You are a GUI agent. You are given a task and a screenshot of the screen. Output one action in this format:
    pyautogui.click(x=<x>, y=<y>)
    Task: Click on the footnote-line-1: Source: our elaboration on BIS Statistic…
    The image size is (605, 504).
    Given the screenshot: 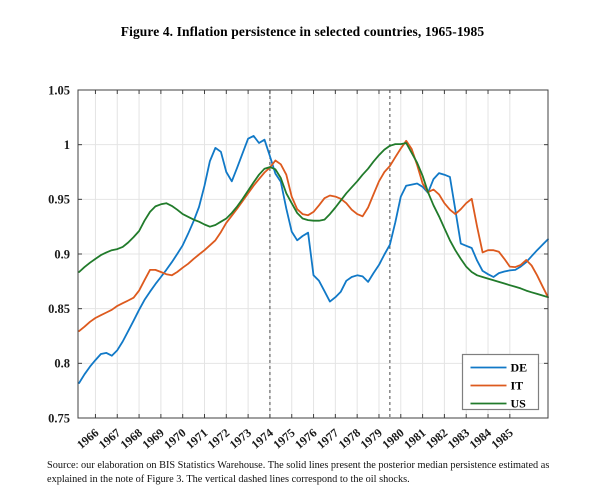 What is the action you would take?
    pyautogui.click(x=298, y=465)
    